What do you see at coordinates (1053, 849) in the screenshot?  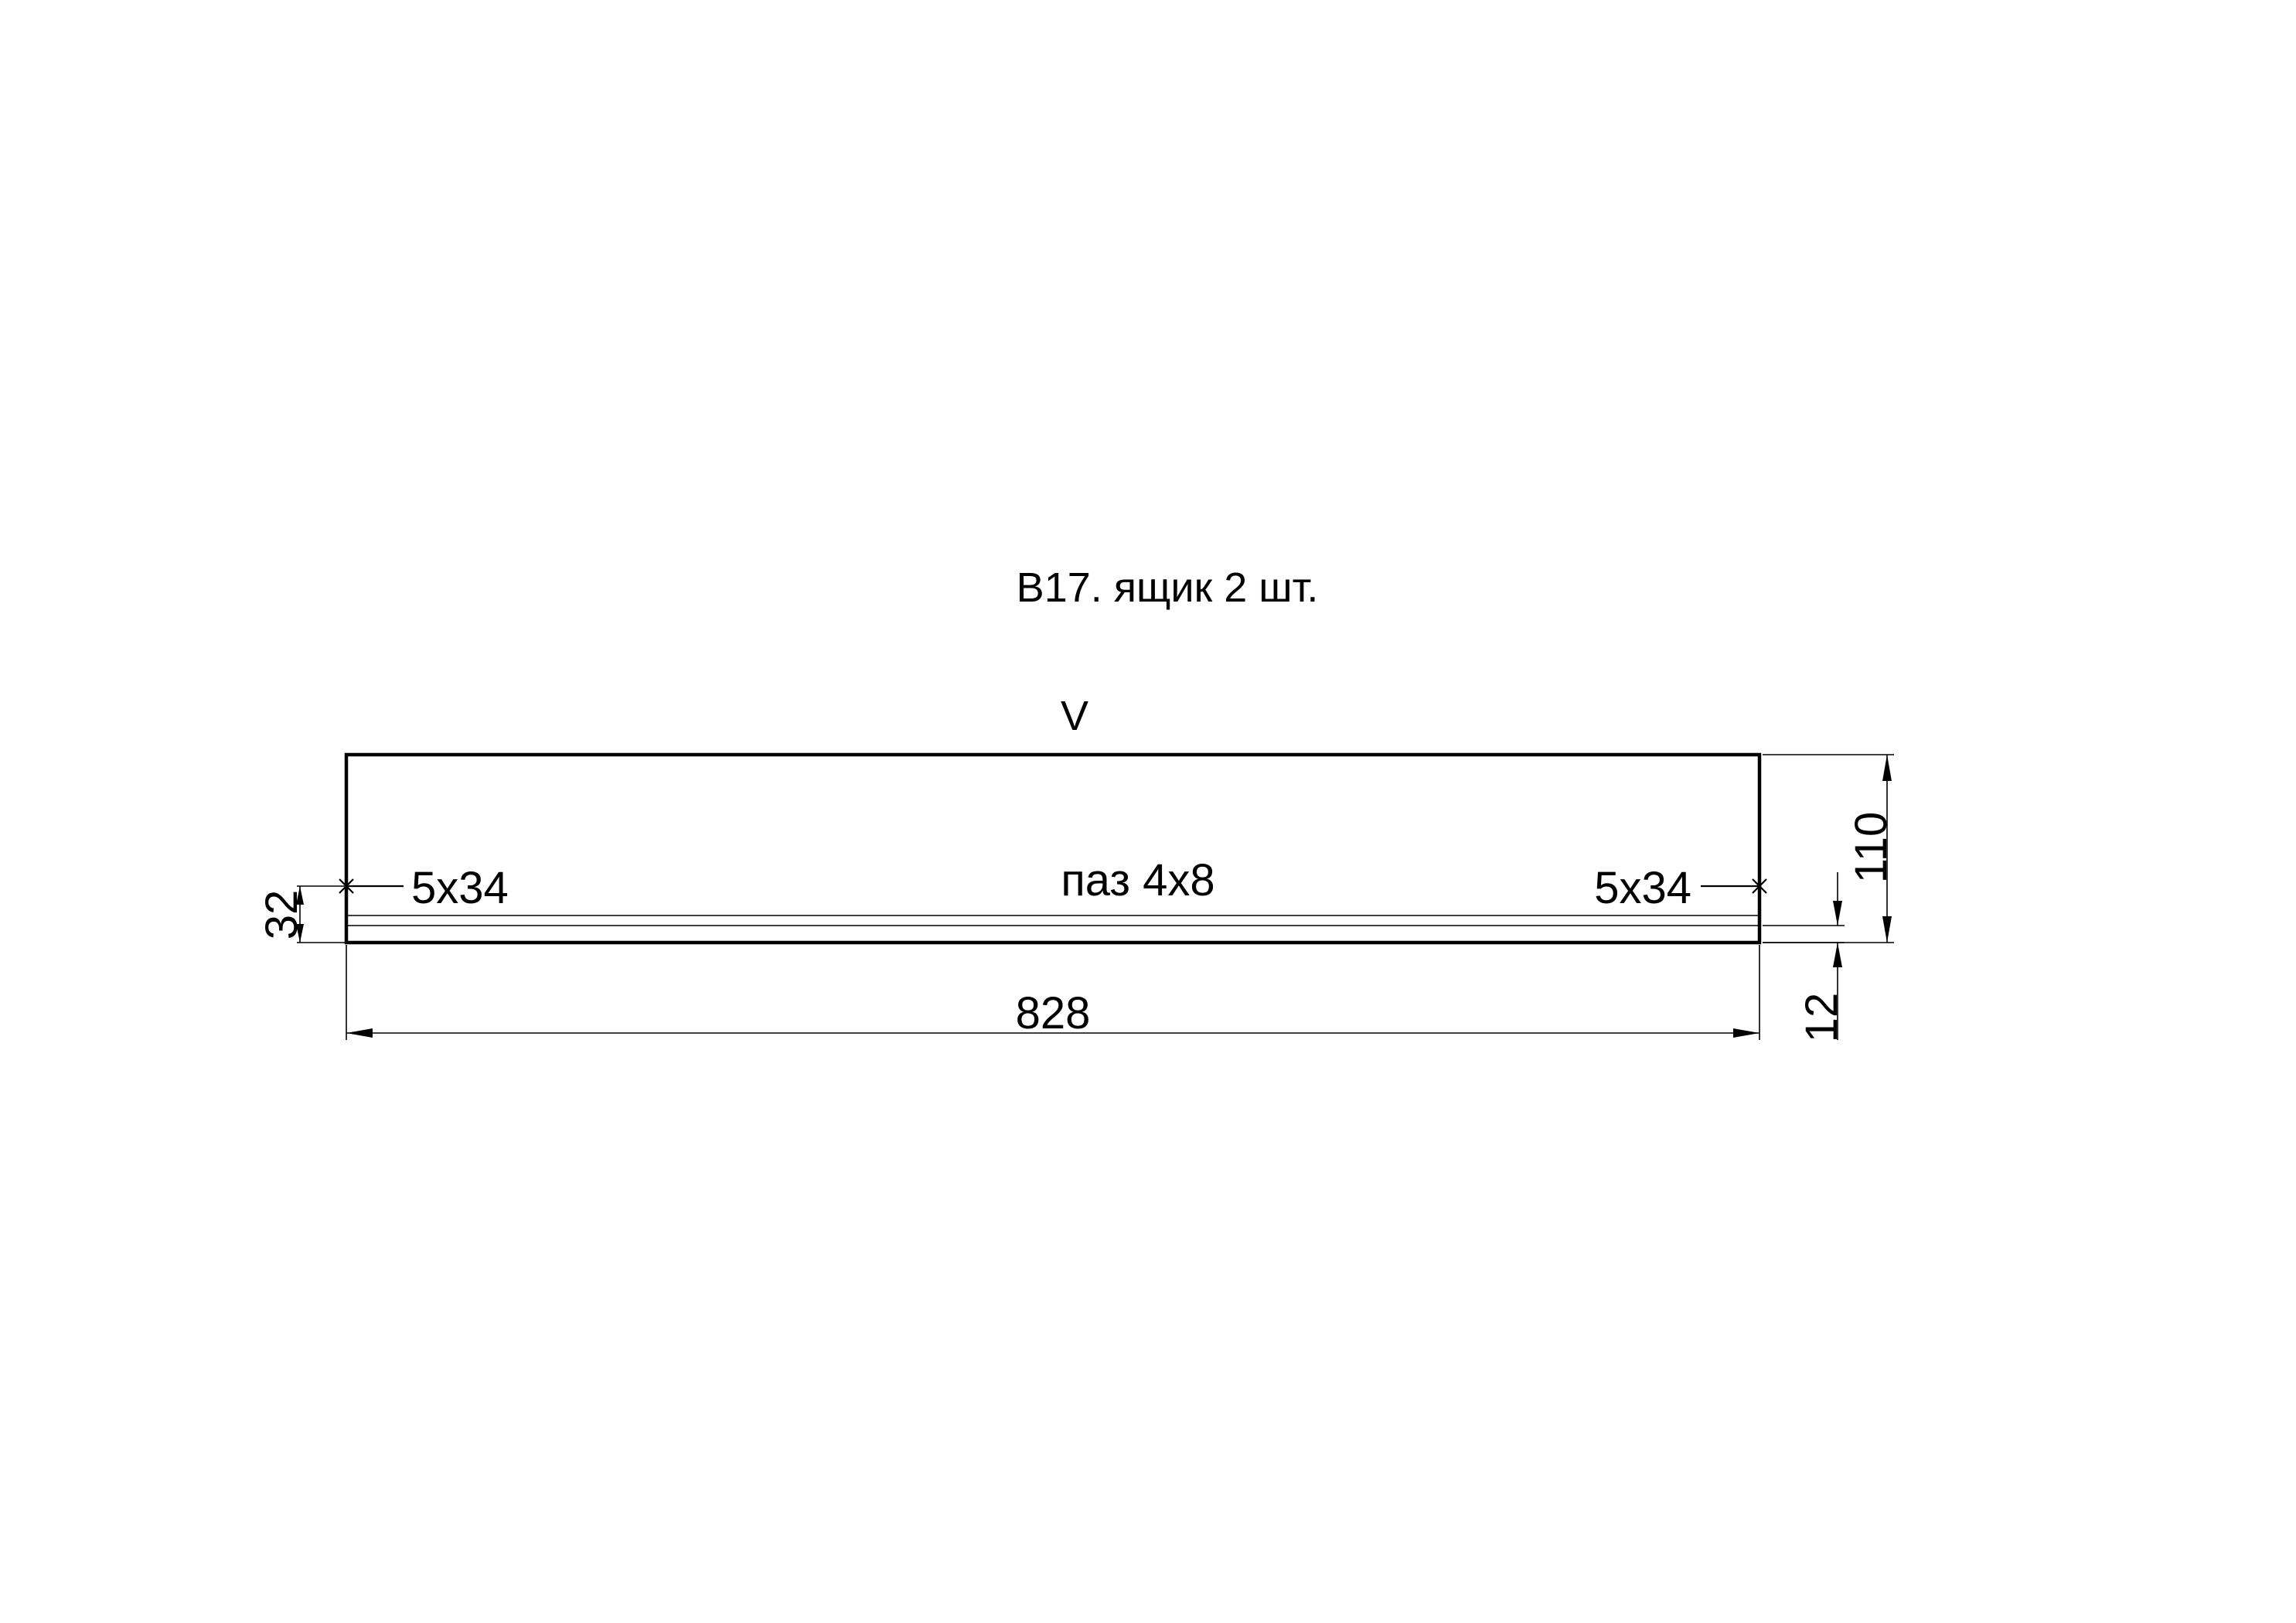 I see `part-outline` at bounding box center [1053, 849].